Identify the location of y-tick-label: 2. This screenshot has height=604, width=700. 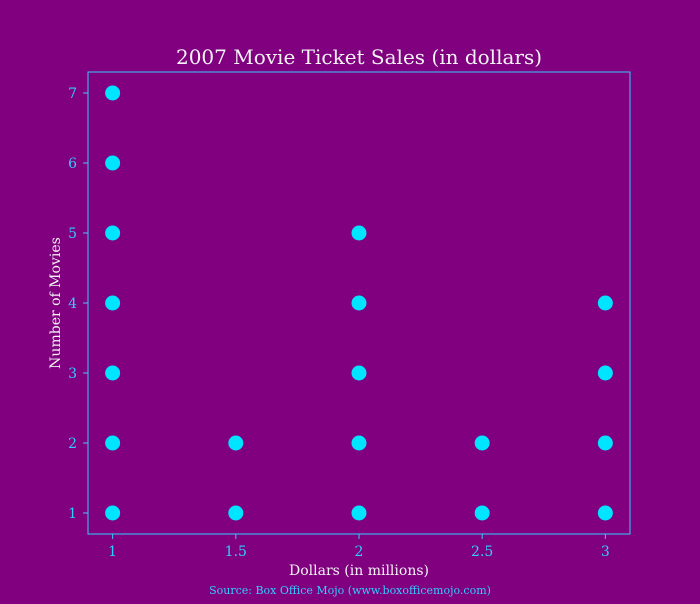
(72, 444).